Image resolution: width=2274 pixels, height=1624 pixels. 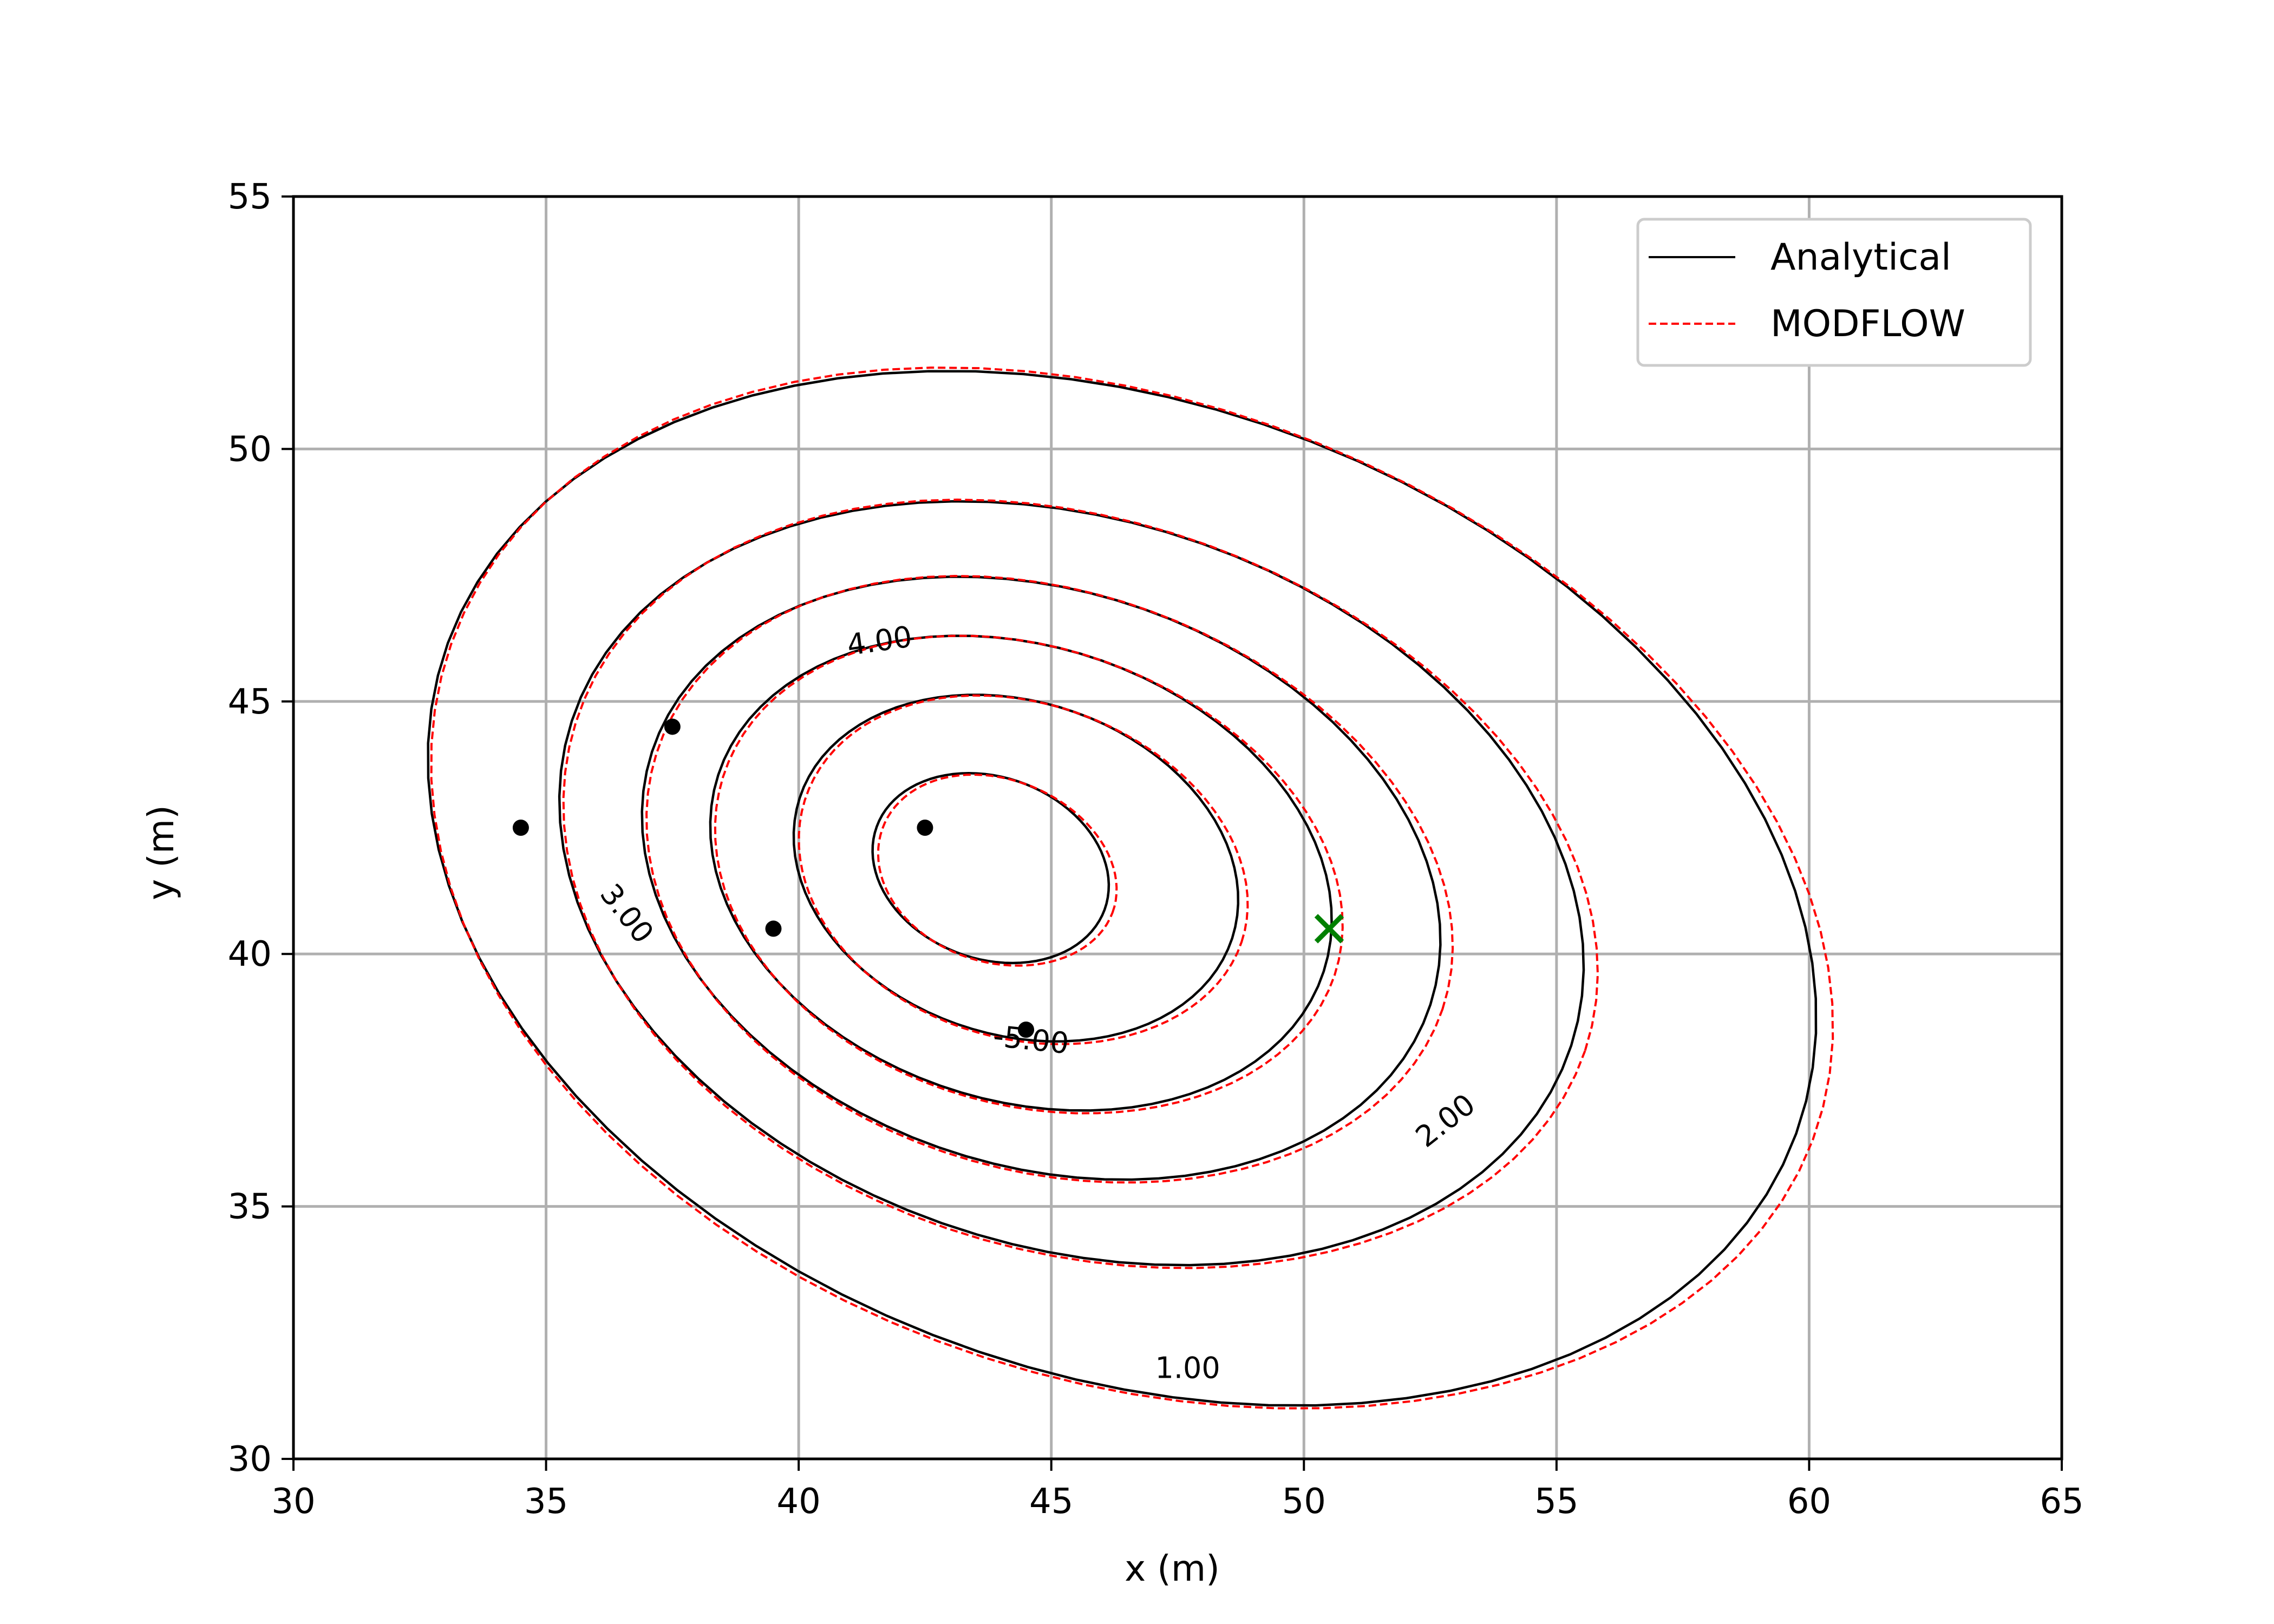 I want to click on legend: Analytical MODFLOW, so click(x=1834, y=292).